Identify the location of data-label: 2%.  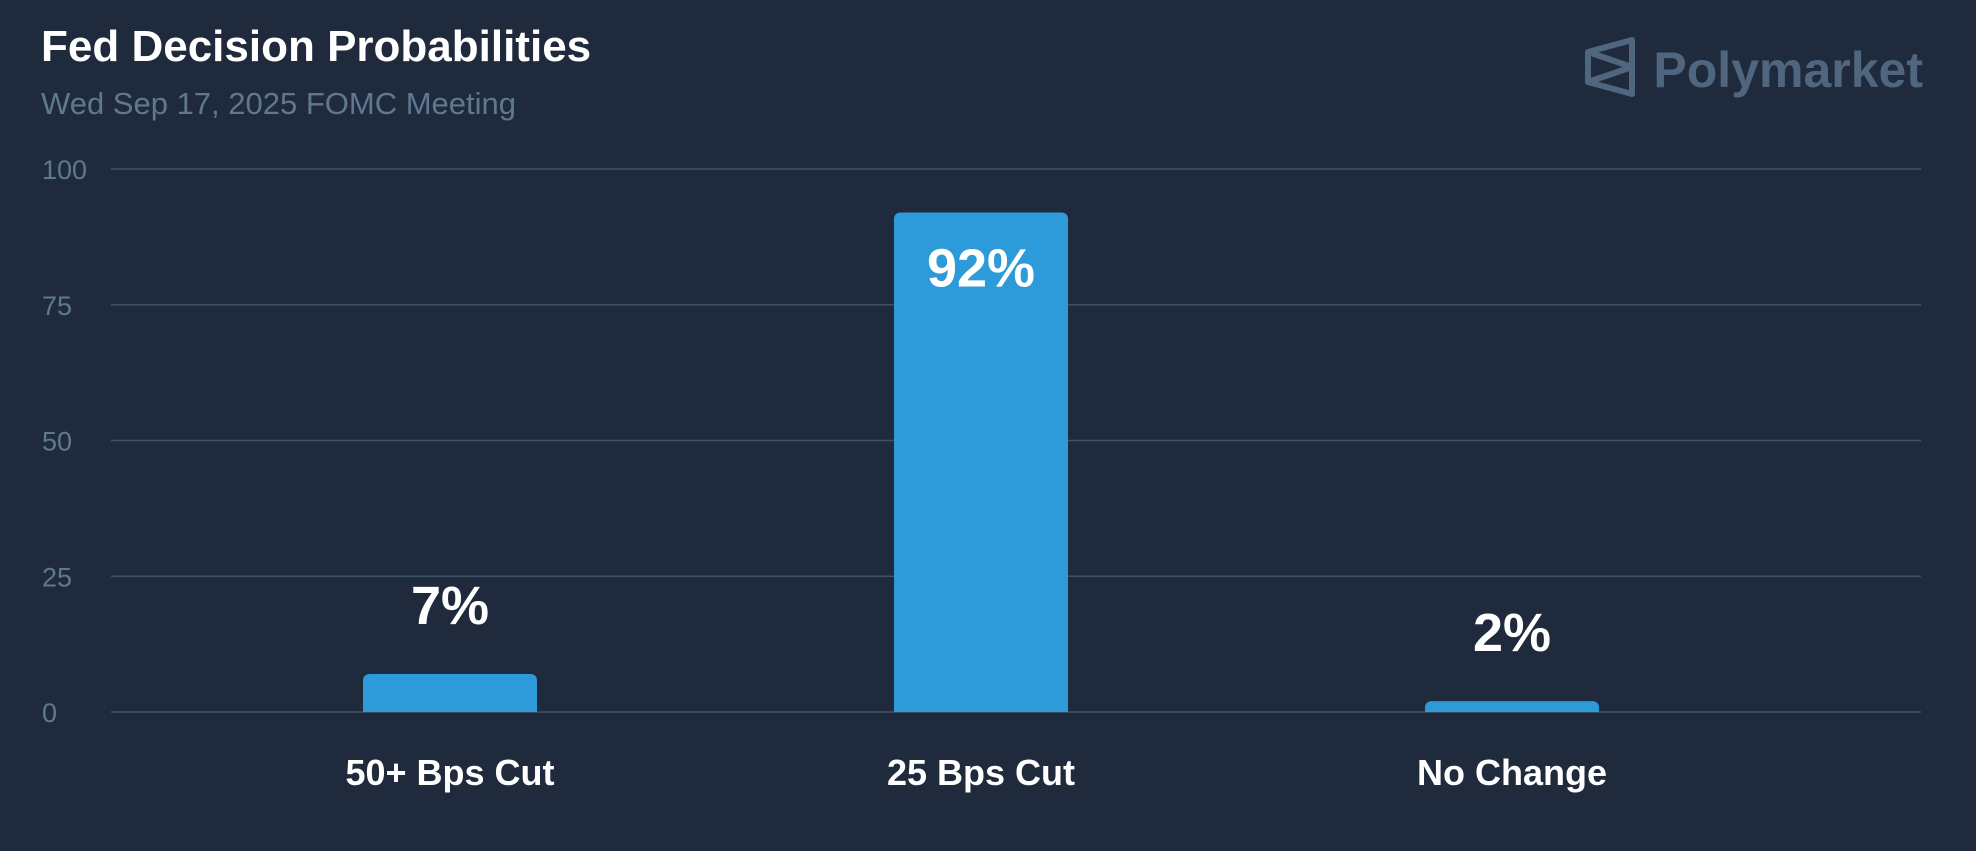
(1512, 633).